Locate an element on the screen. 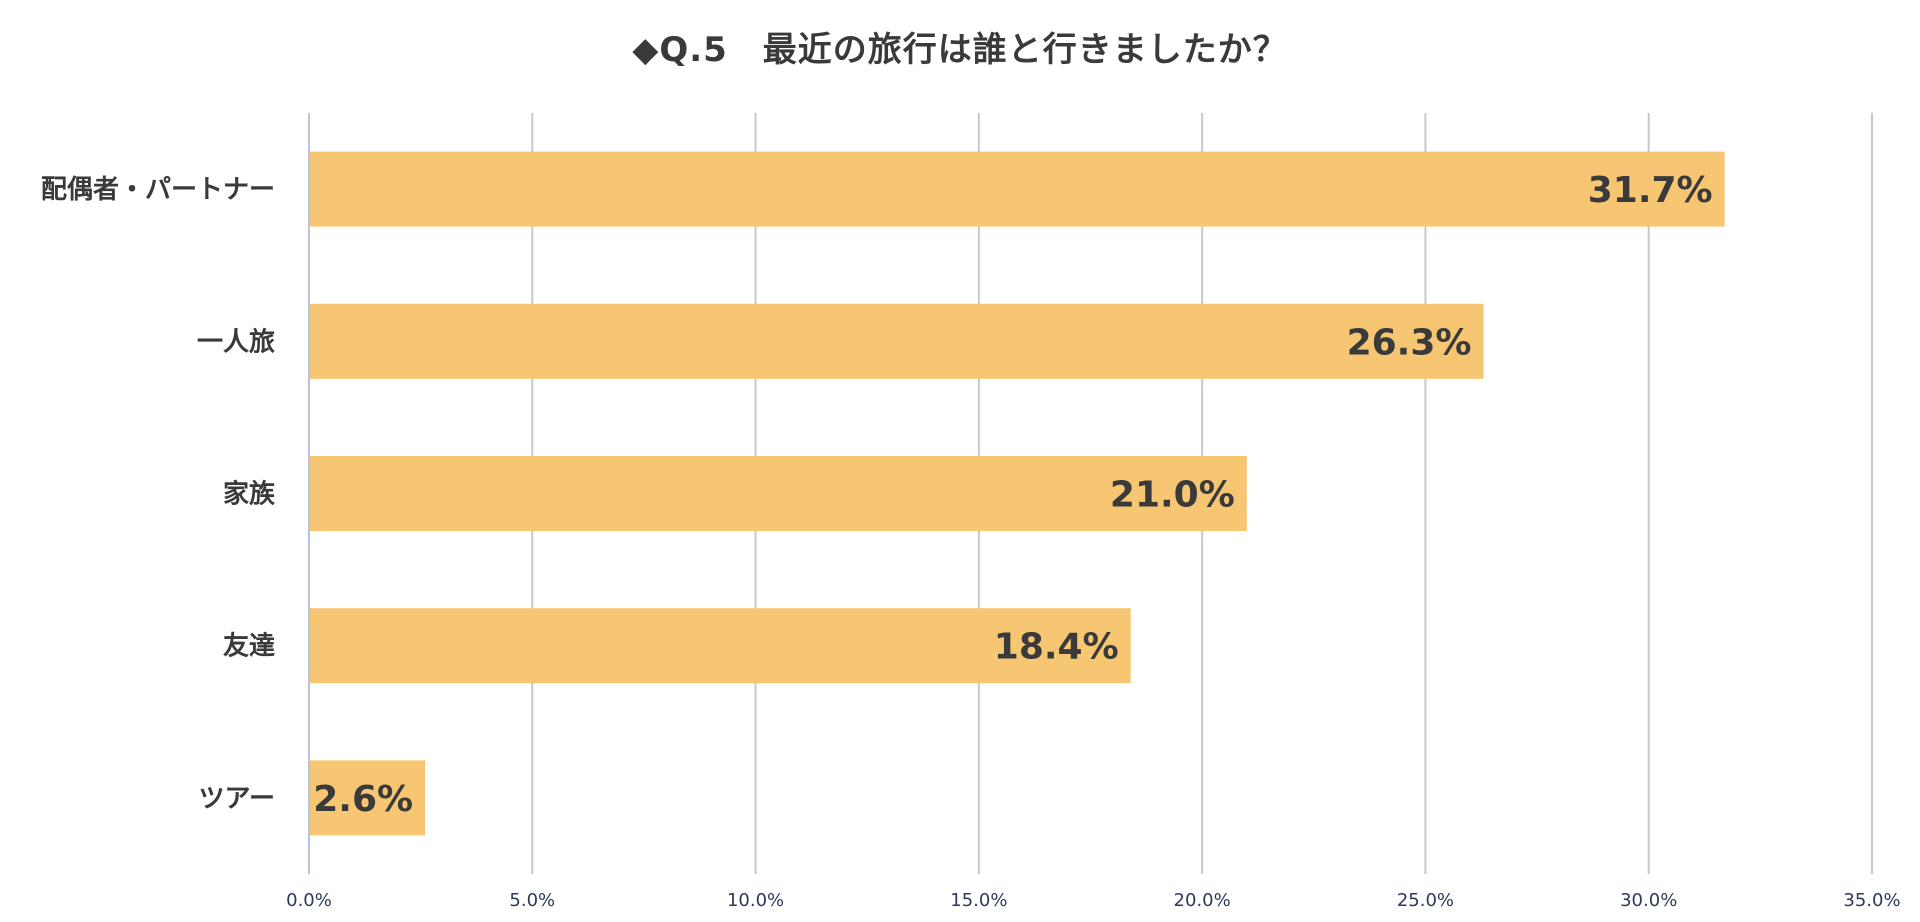  x-tick-label: 0.0% is located at coordinates (309, 900).